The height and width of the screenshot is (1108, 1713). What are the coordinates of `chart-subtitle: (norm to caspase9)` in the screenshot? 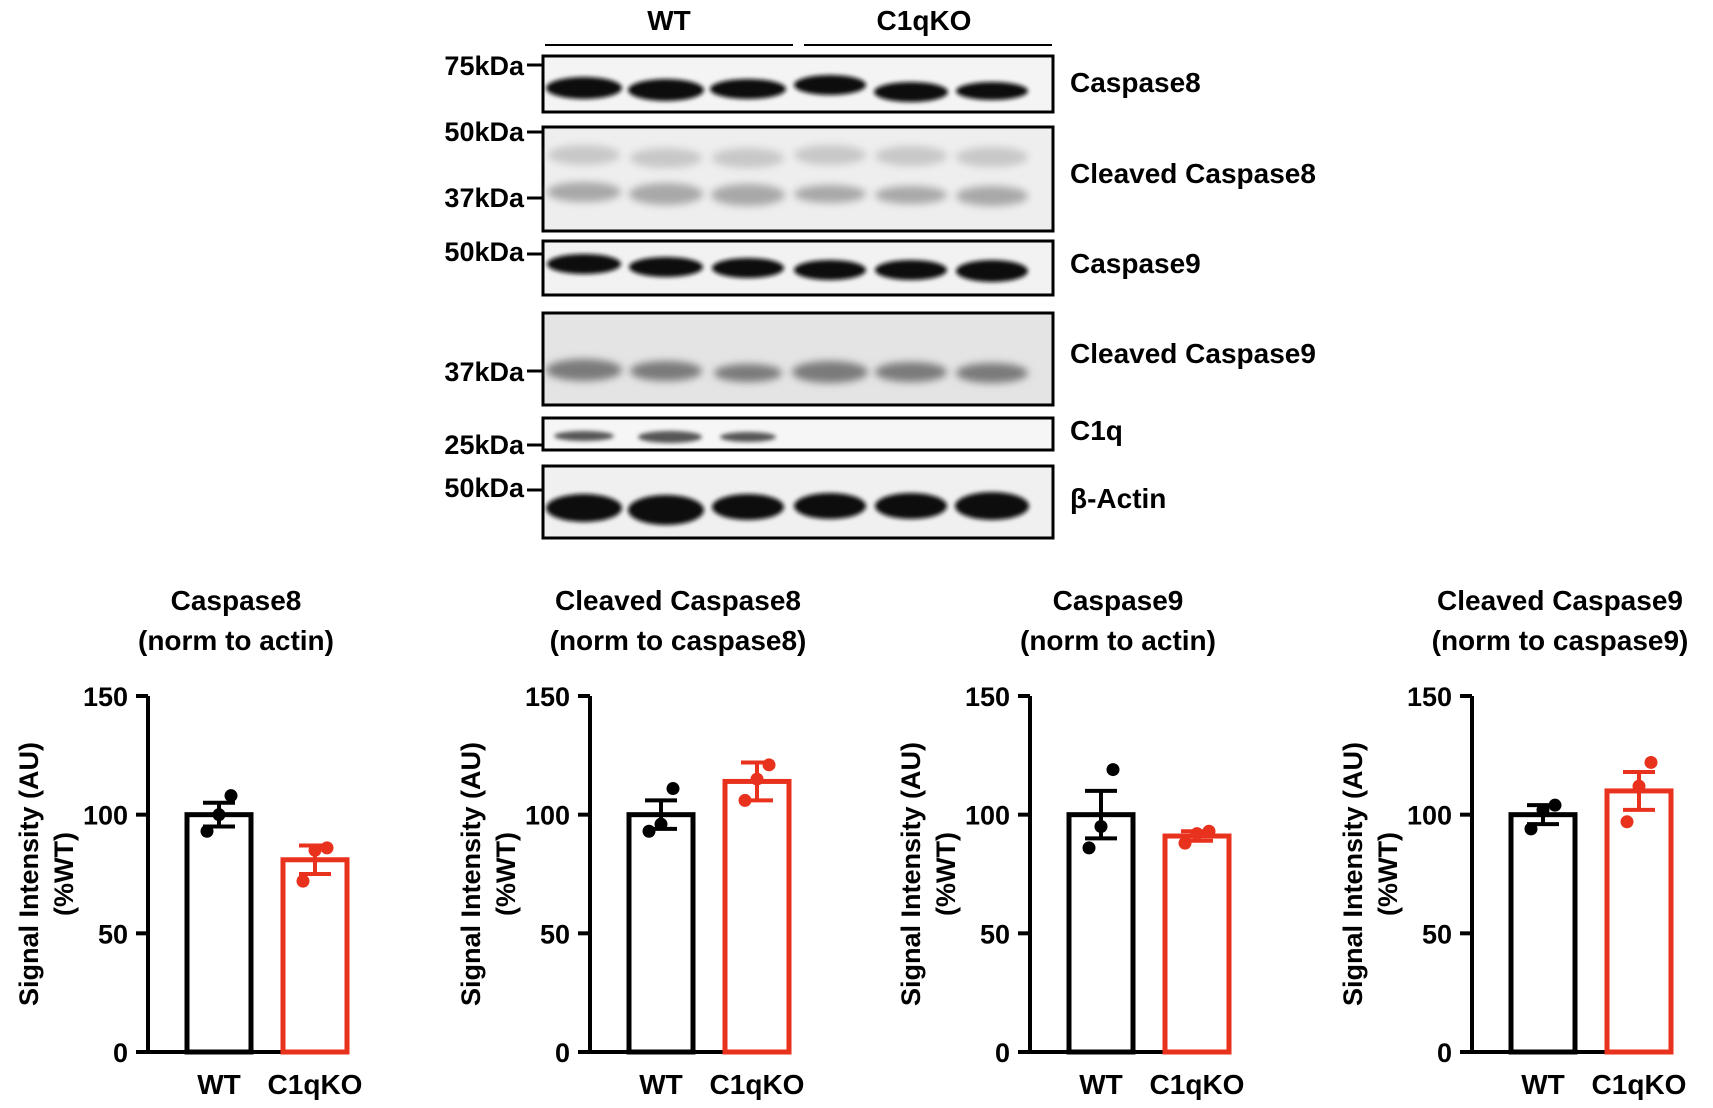 It's located at (1560, 640).